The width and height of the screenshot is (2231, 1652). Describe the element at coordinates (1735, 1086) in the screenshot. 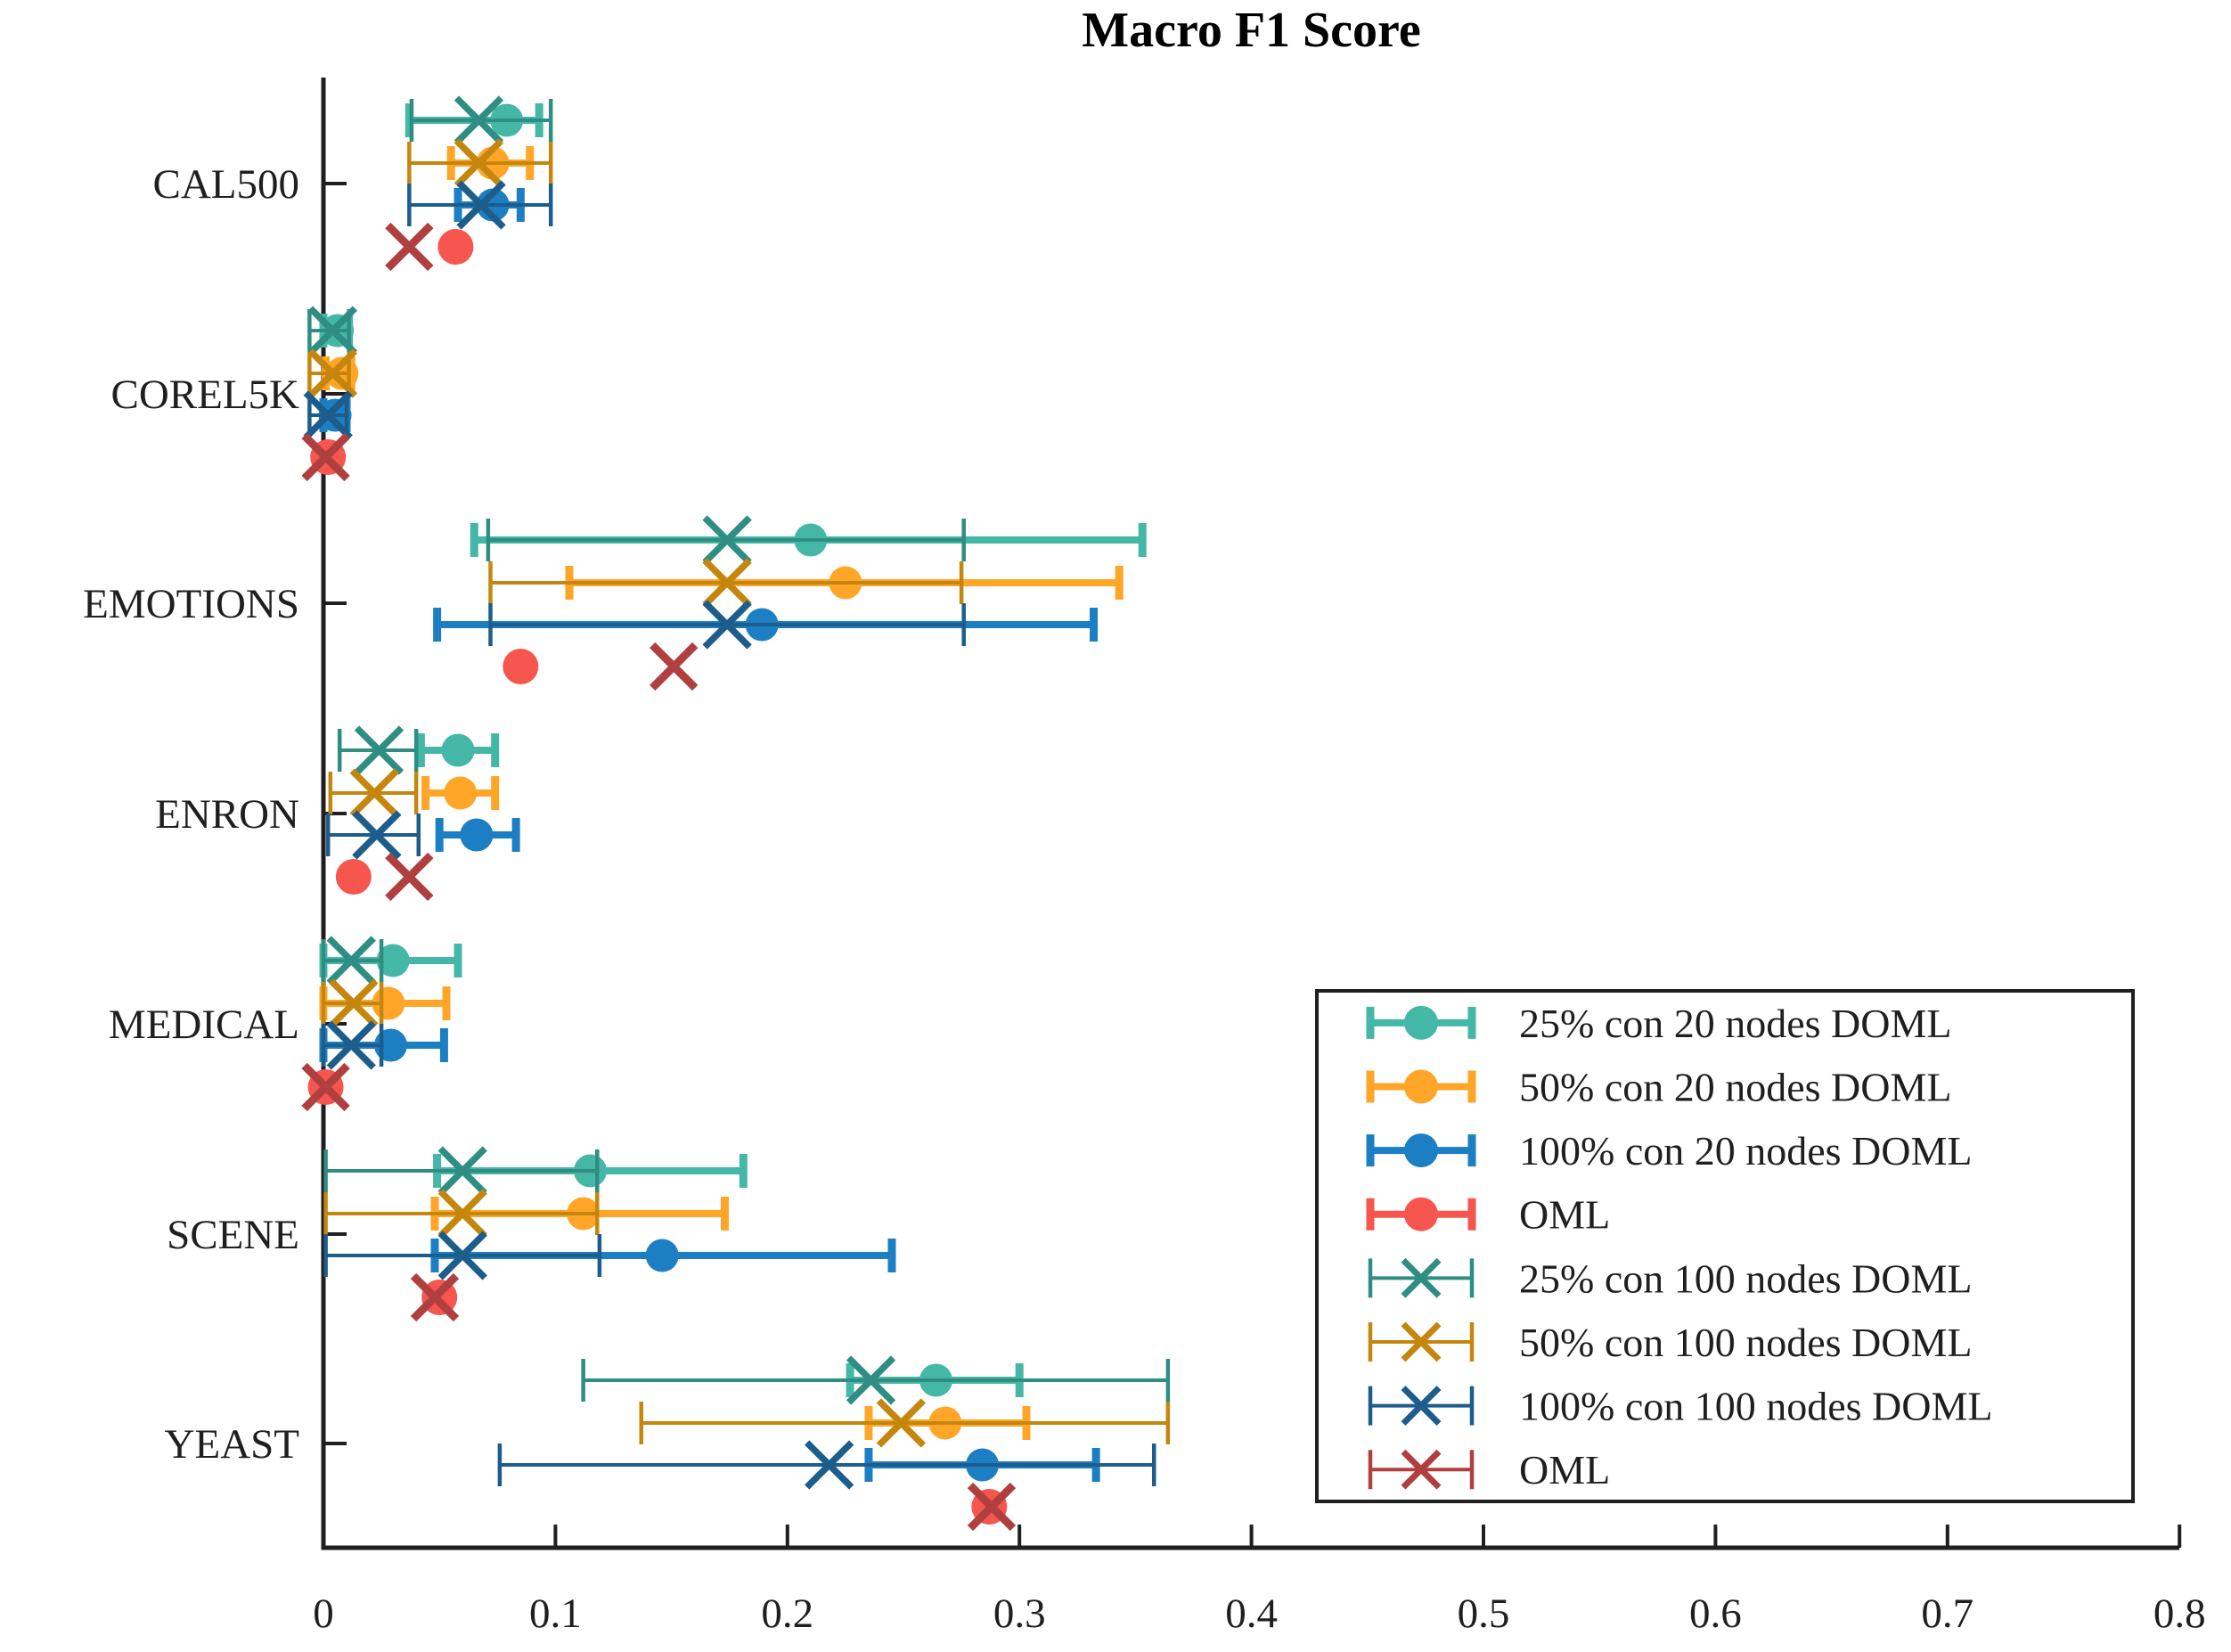

I see `legend-entry-label: 50% con 20 nodes DOML` at that location.